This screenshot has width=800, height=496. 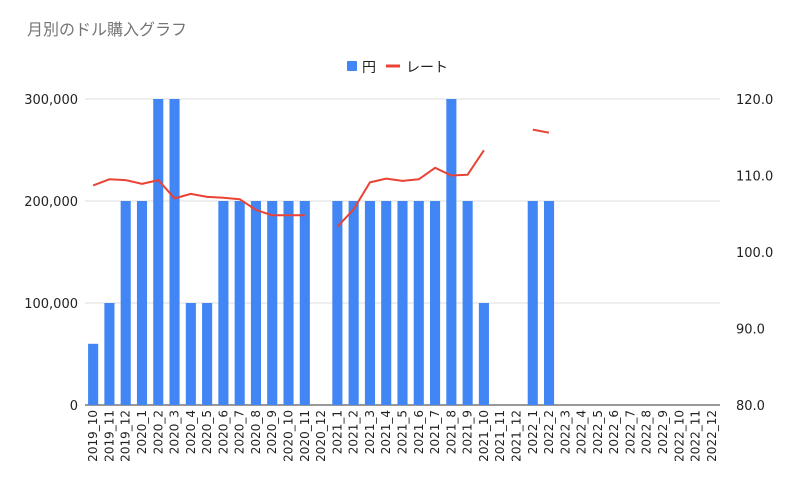 I want to click on x-tick-label: 2020_4, so click(x=191, y=432).